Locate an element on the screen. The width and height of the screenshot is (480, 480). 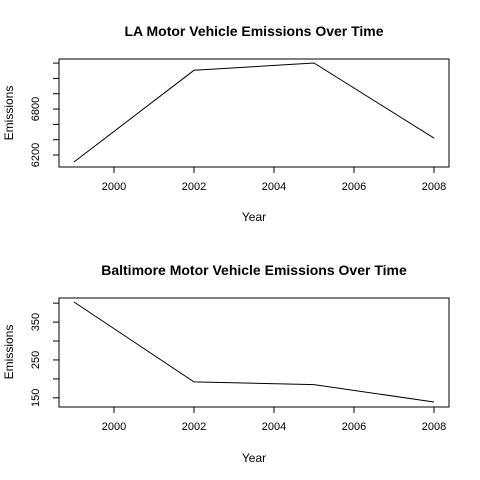
baltimore-x-tick-label: 2008 is located at coordinates (434, 427).